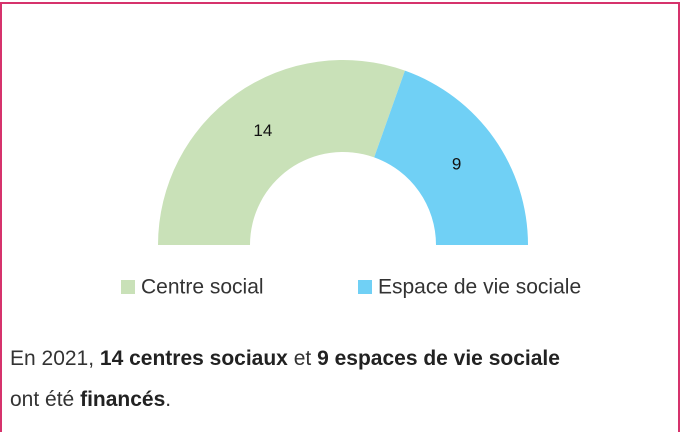 This screenshot has height=432, width=684. What do you see at coordinates (479, 287) in the screenshot?
I see `legend-text: Espace de vie sociale` at bounding box center [479, 287].